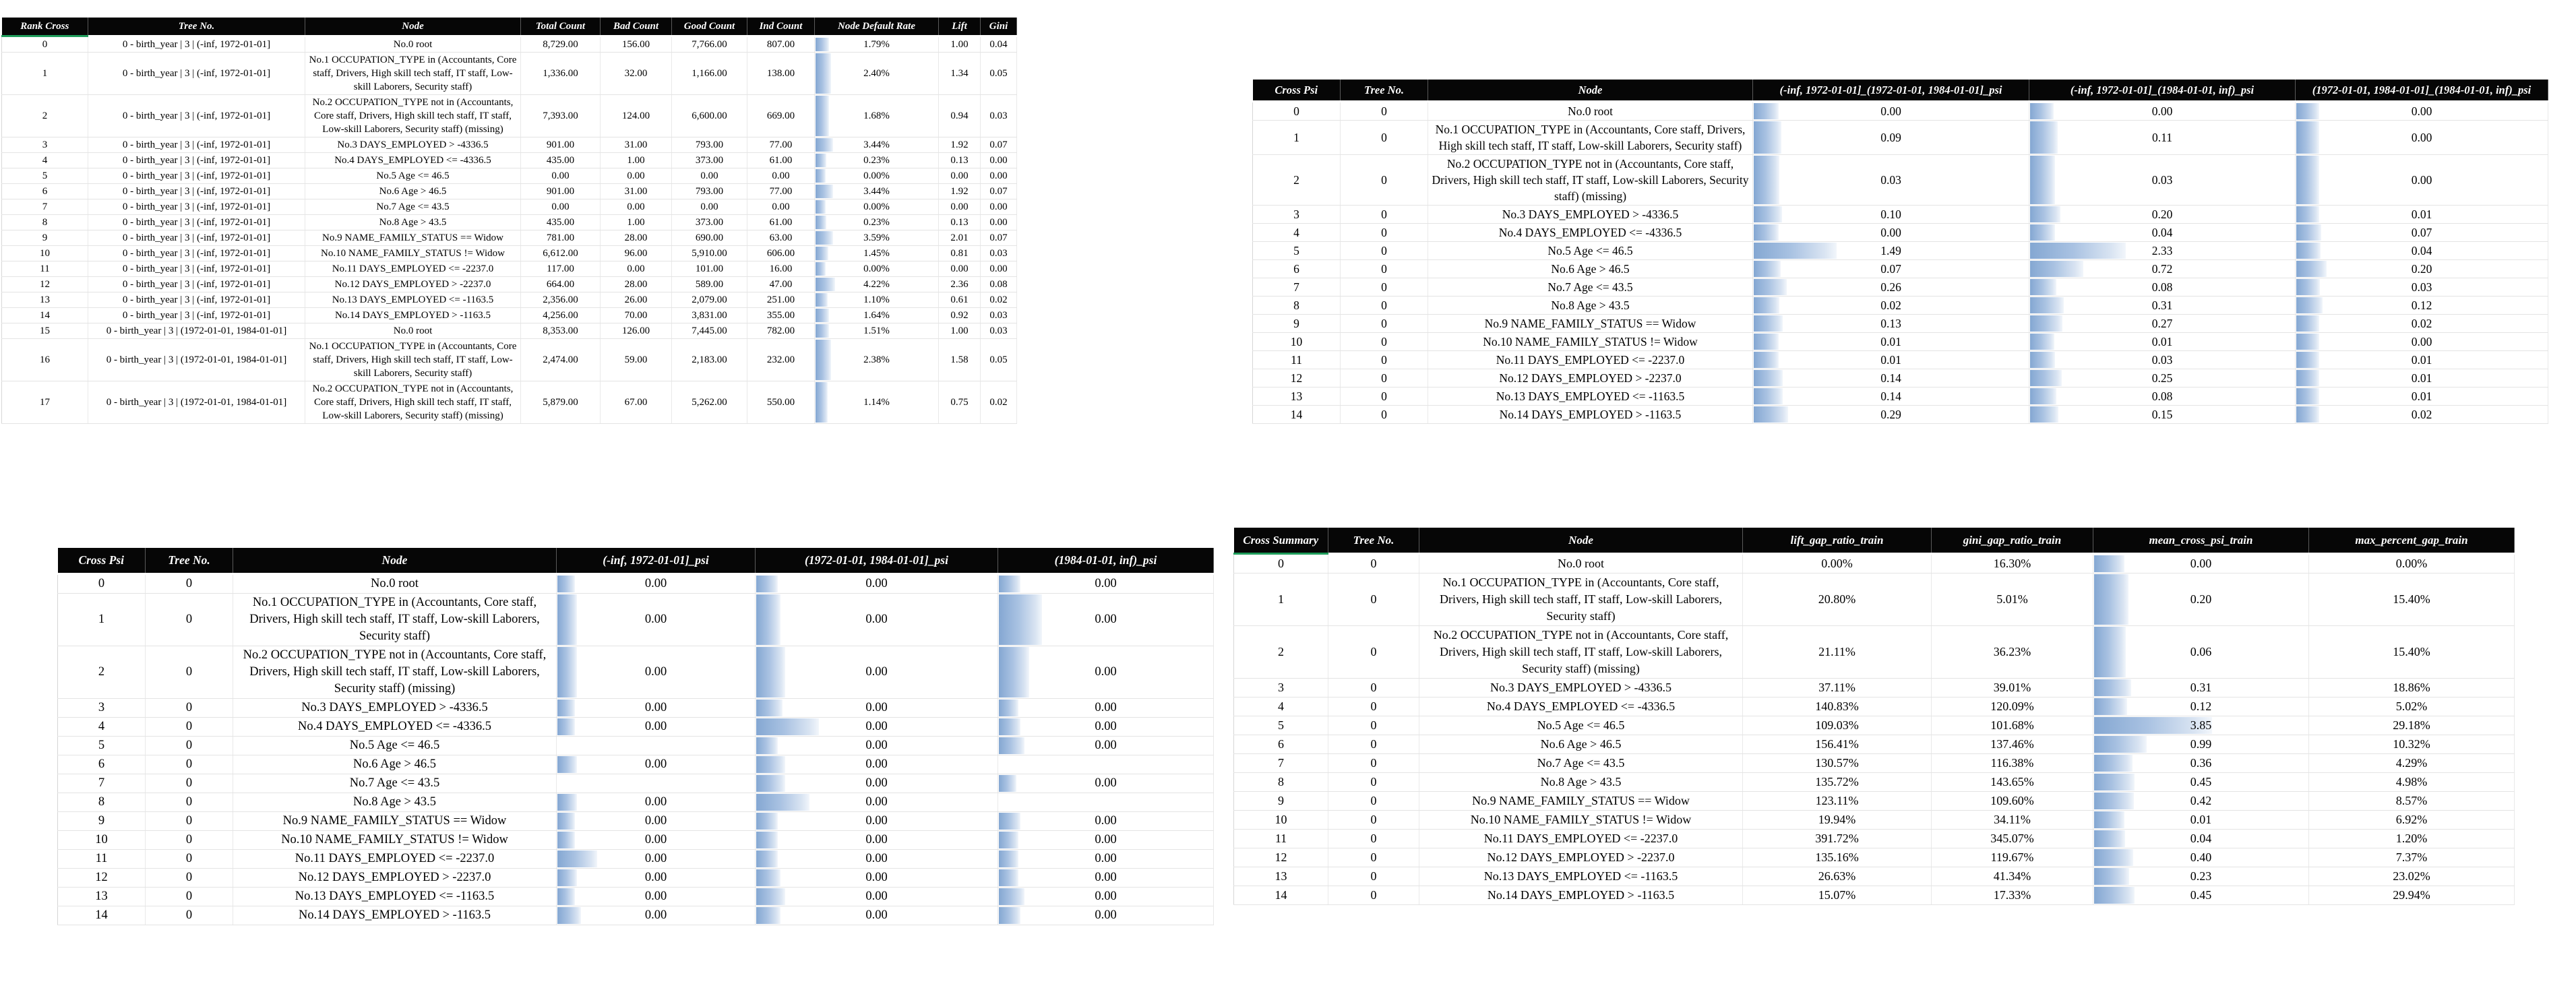 This screenshot has height=992, width=2576. Describe the element at coordinates (1890, 250) in the screenshot. I see `cell-p1: 1.49` at that location.